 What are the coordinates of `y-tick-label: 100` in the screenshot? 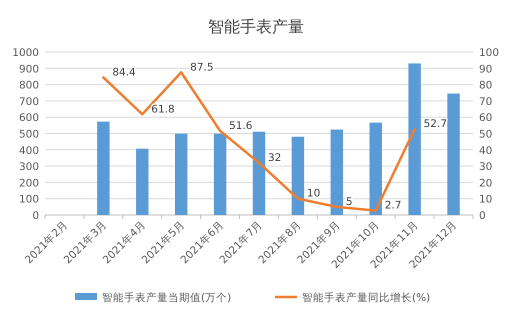 It's located at (28, 200).